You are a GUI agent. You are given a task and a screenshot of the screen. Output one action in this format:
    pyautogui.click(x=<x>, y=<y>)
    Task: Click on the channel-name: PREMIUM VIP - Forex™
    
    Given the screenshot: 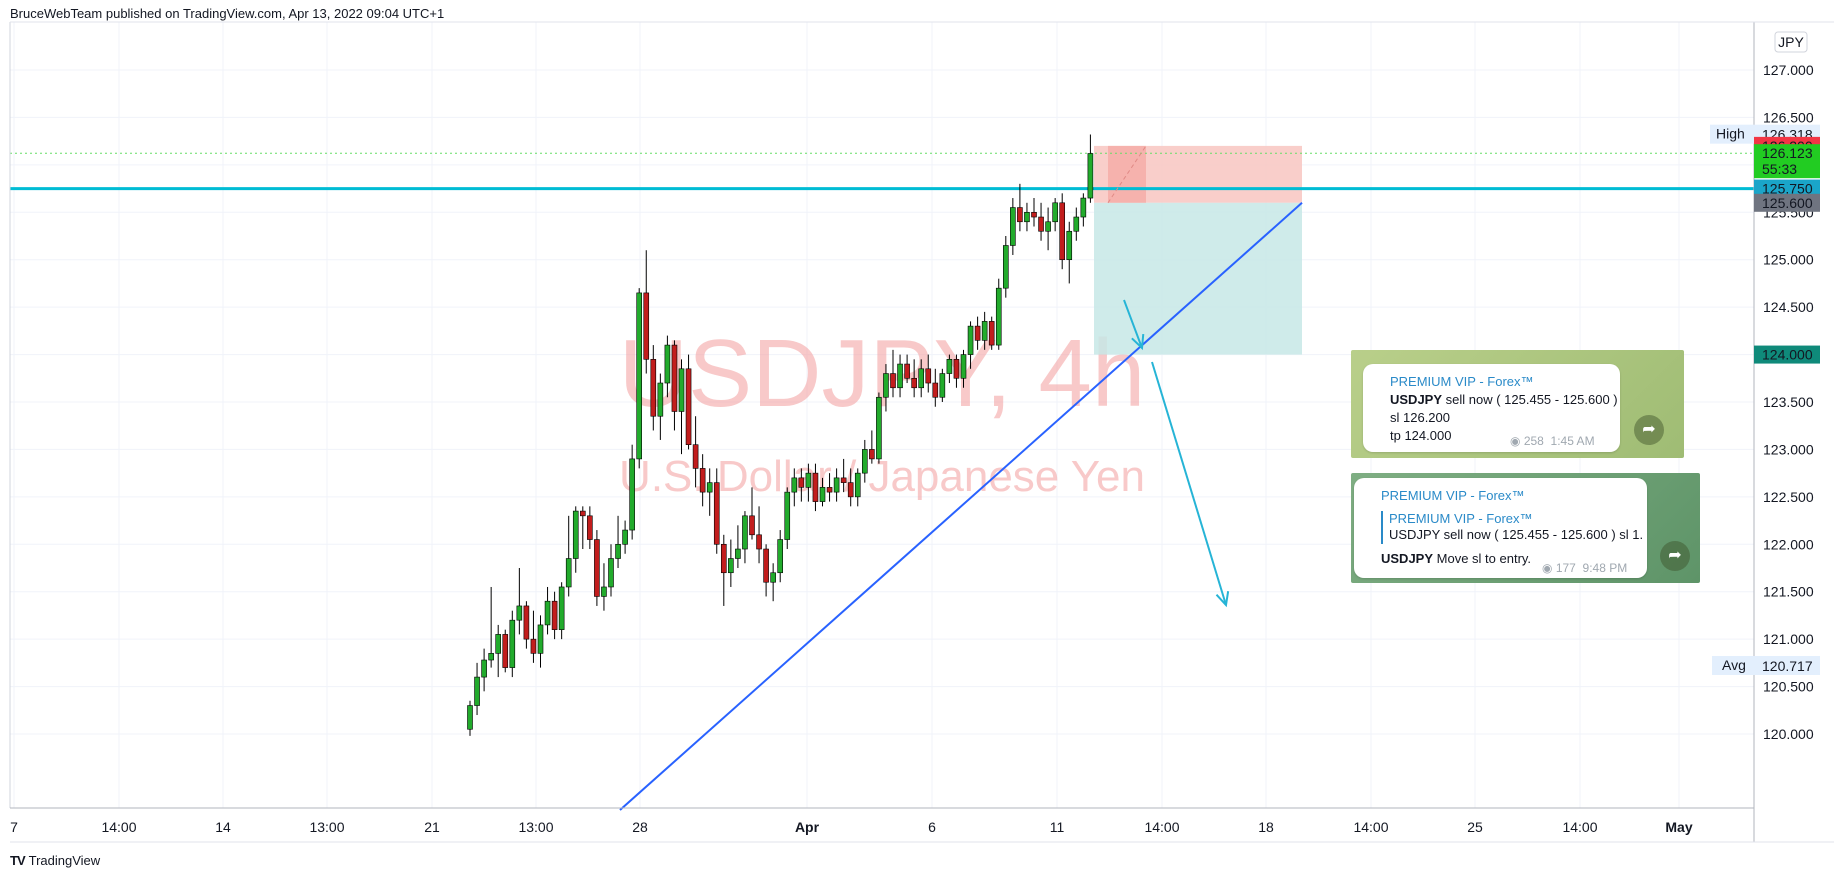 What is the action you would take?
    pyautogui.click(x=1462, y=381)
    